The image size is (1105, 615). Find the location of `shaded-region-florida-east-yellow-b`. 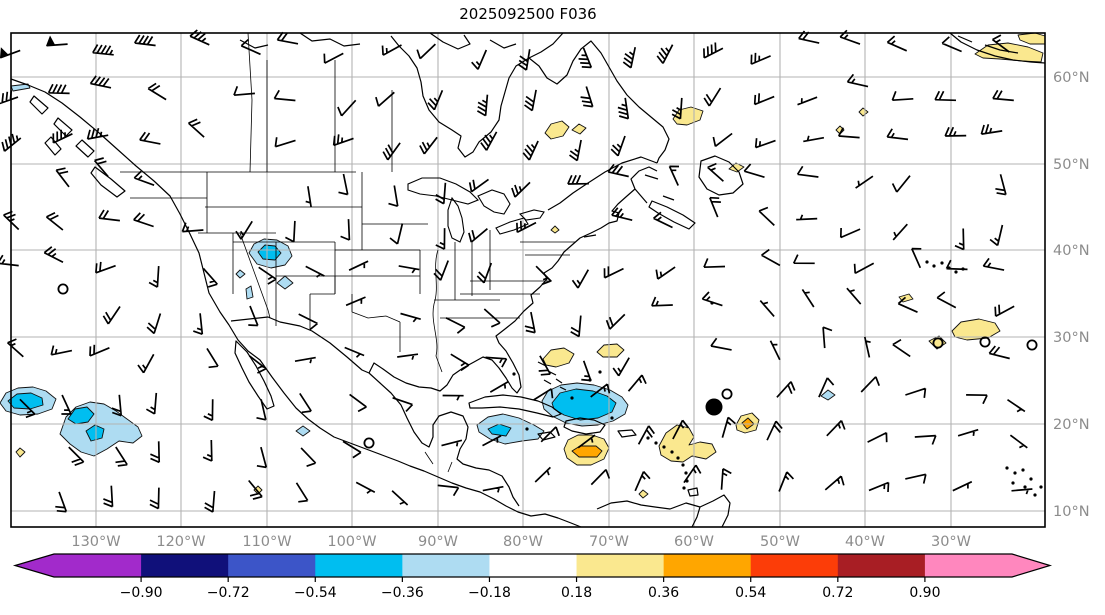

shaded-region-florida-east-yellow-b is located at coordinates (610, 350).